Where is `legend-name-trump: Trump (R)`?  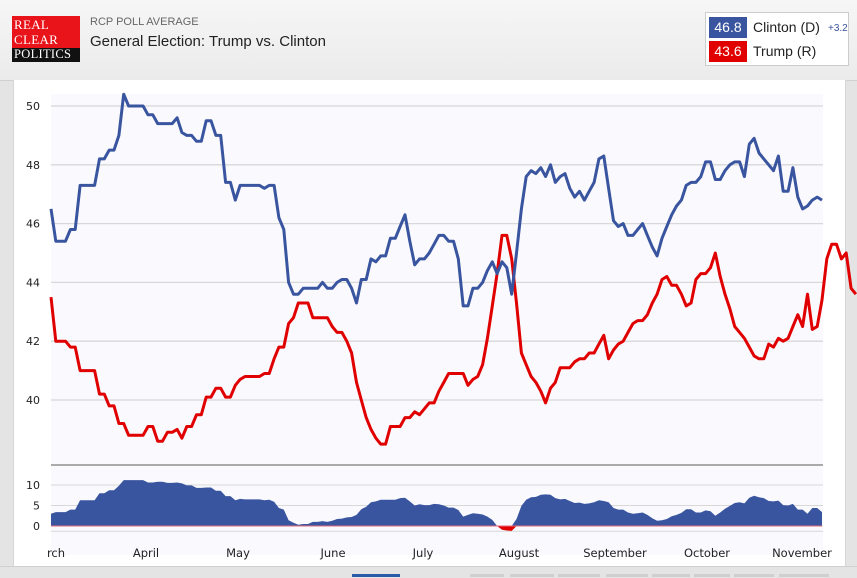 legend-name-trump: Trump (R) is located at coordinates (785, 51).